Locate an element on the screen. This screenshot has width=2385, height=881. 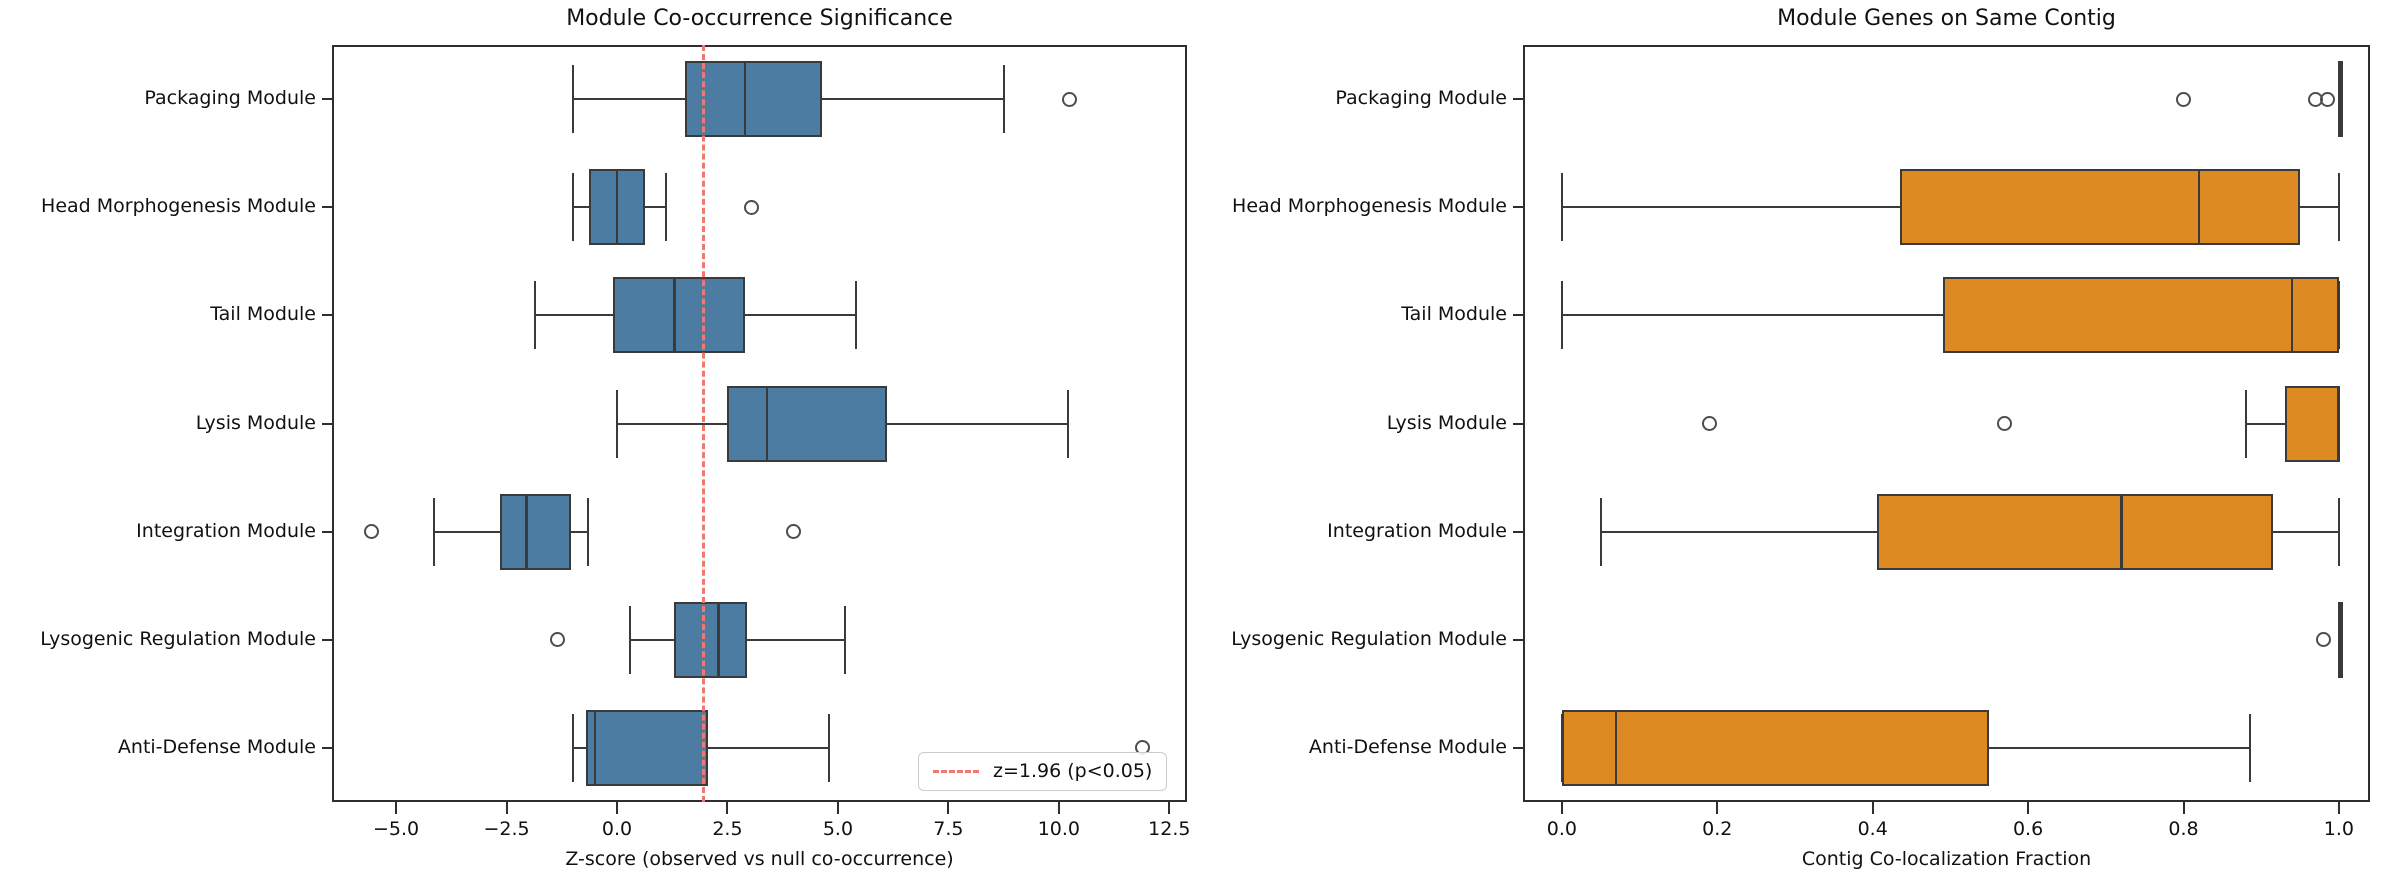
legend: z=1.96 (p<0.05) is located at coordinates (1043, 771).